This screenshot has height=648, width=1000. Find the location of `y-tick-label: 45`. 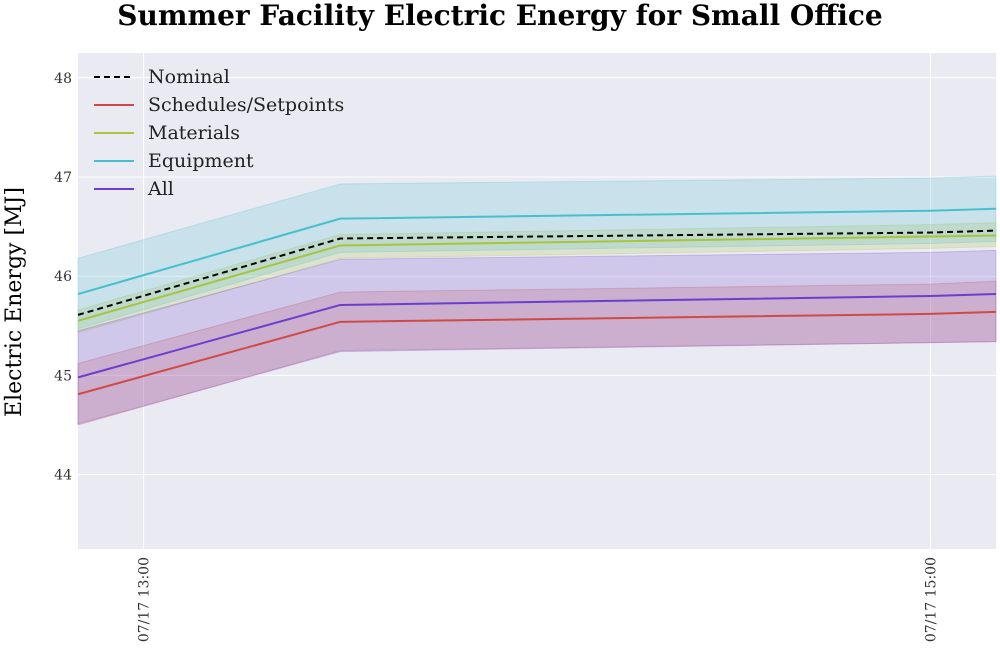

y-tick-label: 45 is located at coordinates (63, 376).